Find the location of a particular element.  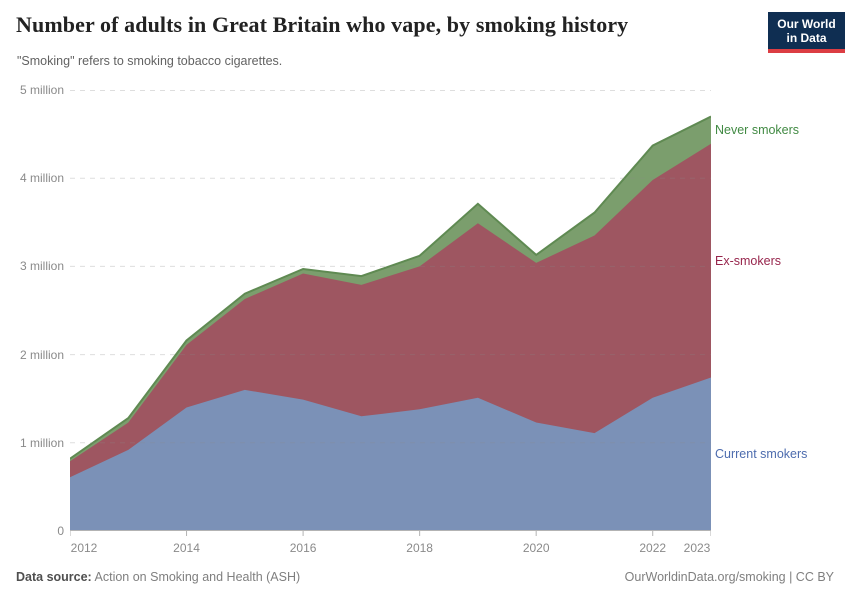

x-tick-label-2022: 2022 is located at coordinates (653, 548).